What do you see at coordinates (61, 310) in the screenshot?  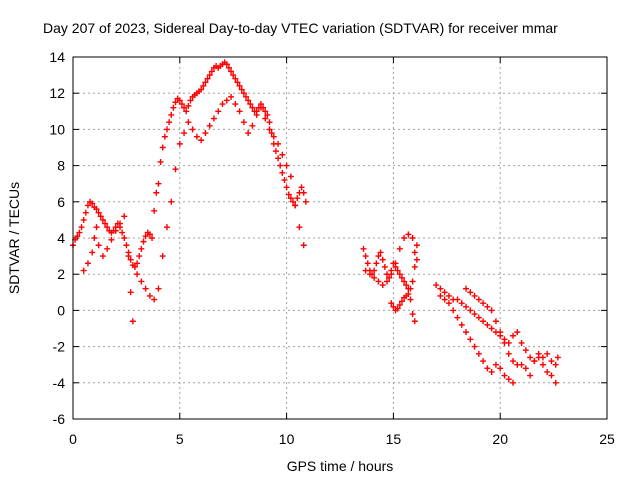 I see `y-tick-label: 0` at bounding box center [61, 310].